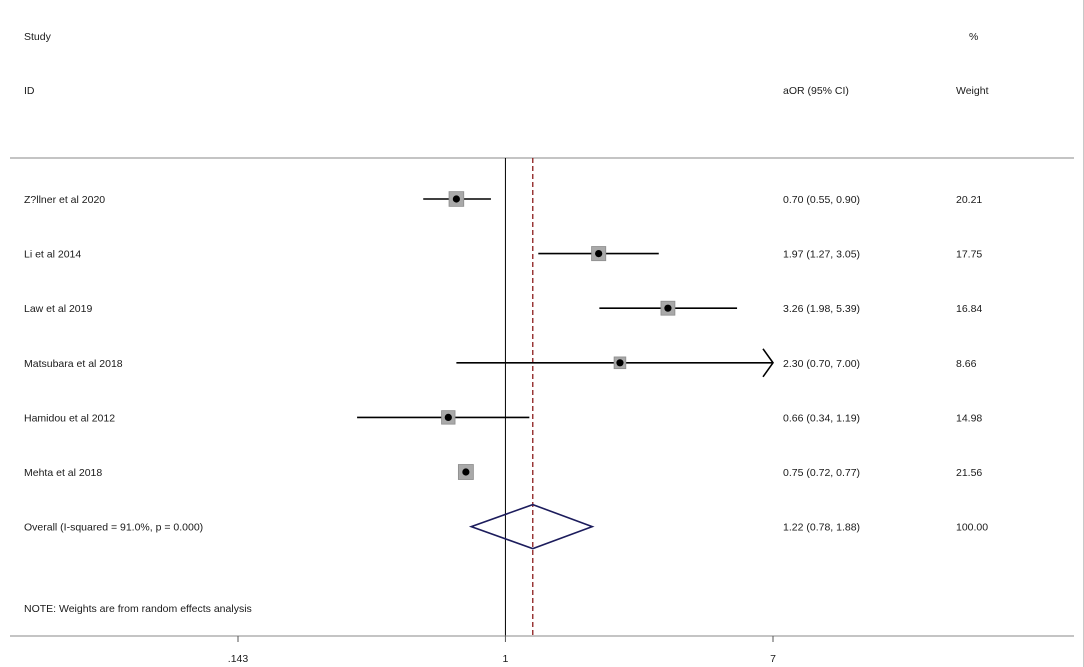 This screenshot has height=667, width=1084. I want to click on weight-text: 16.84, so click(969, 309).